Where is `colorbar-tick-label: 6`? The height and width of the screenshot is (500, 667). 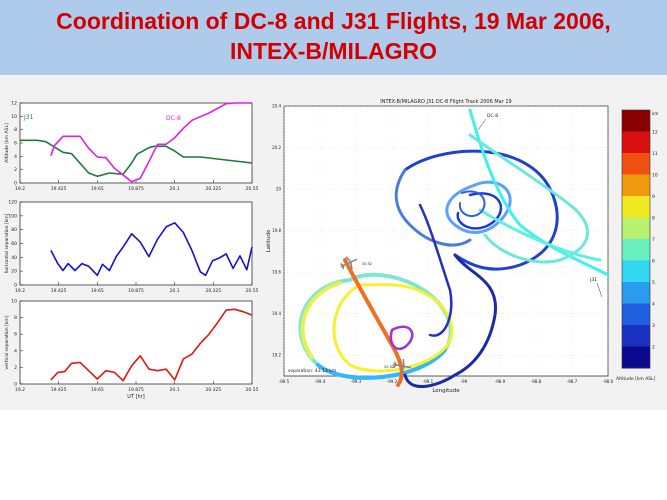 colorbar-tick-label: 6 is located at coordinates (653, 262).